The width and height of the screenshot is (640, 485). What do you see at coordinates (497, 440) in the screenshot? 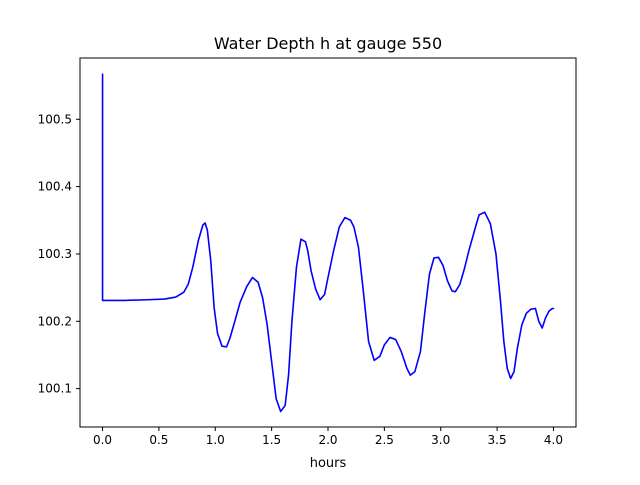
I see `x-tick-label: 3.5` at bounding box center [497, 440].